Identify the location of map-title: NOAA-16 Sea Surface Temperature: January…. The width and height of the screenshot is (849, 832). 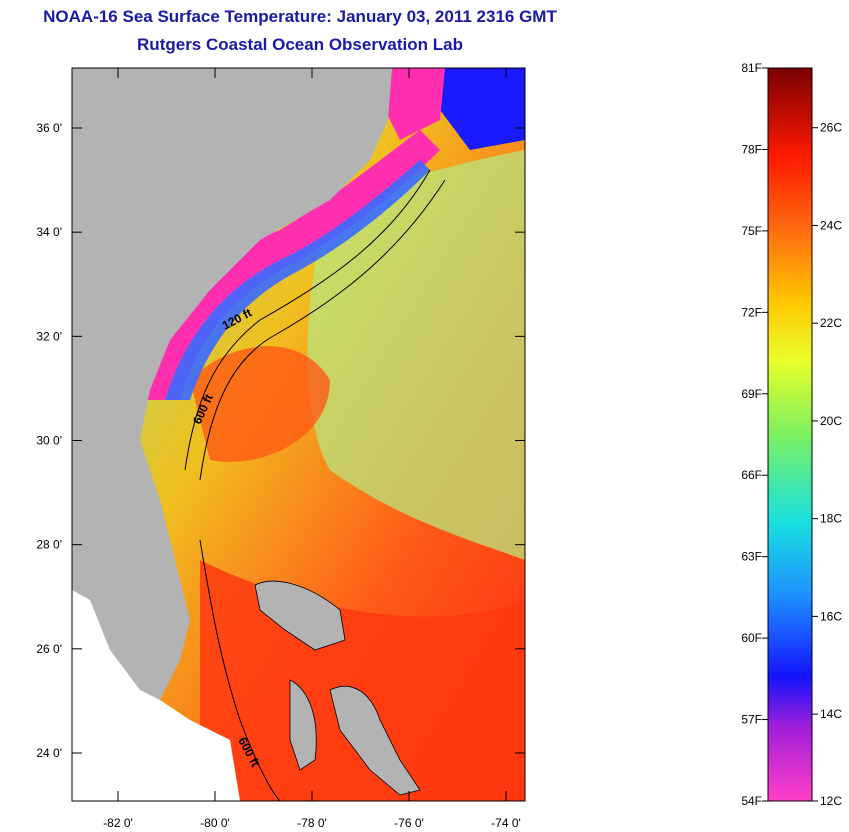
(300, 16).